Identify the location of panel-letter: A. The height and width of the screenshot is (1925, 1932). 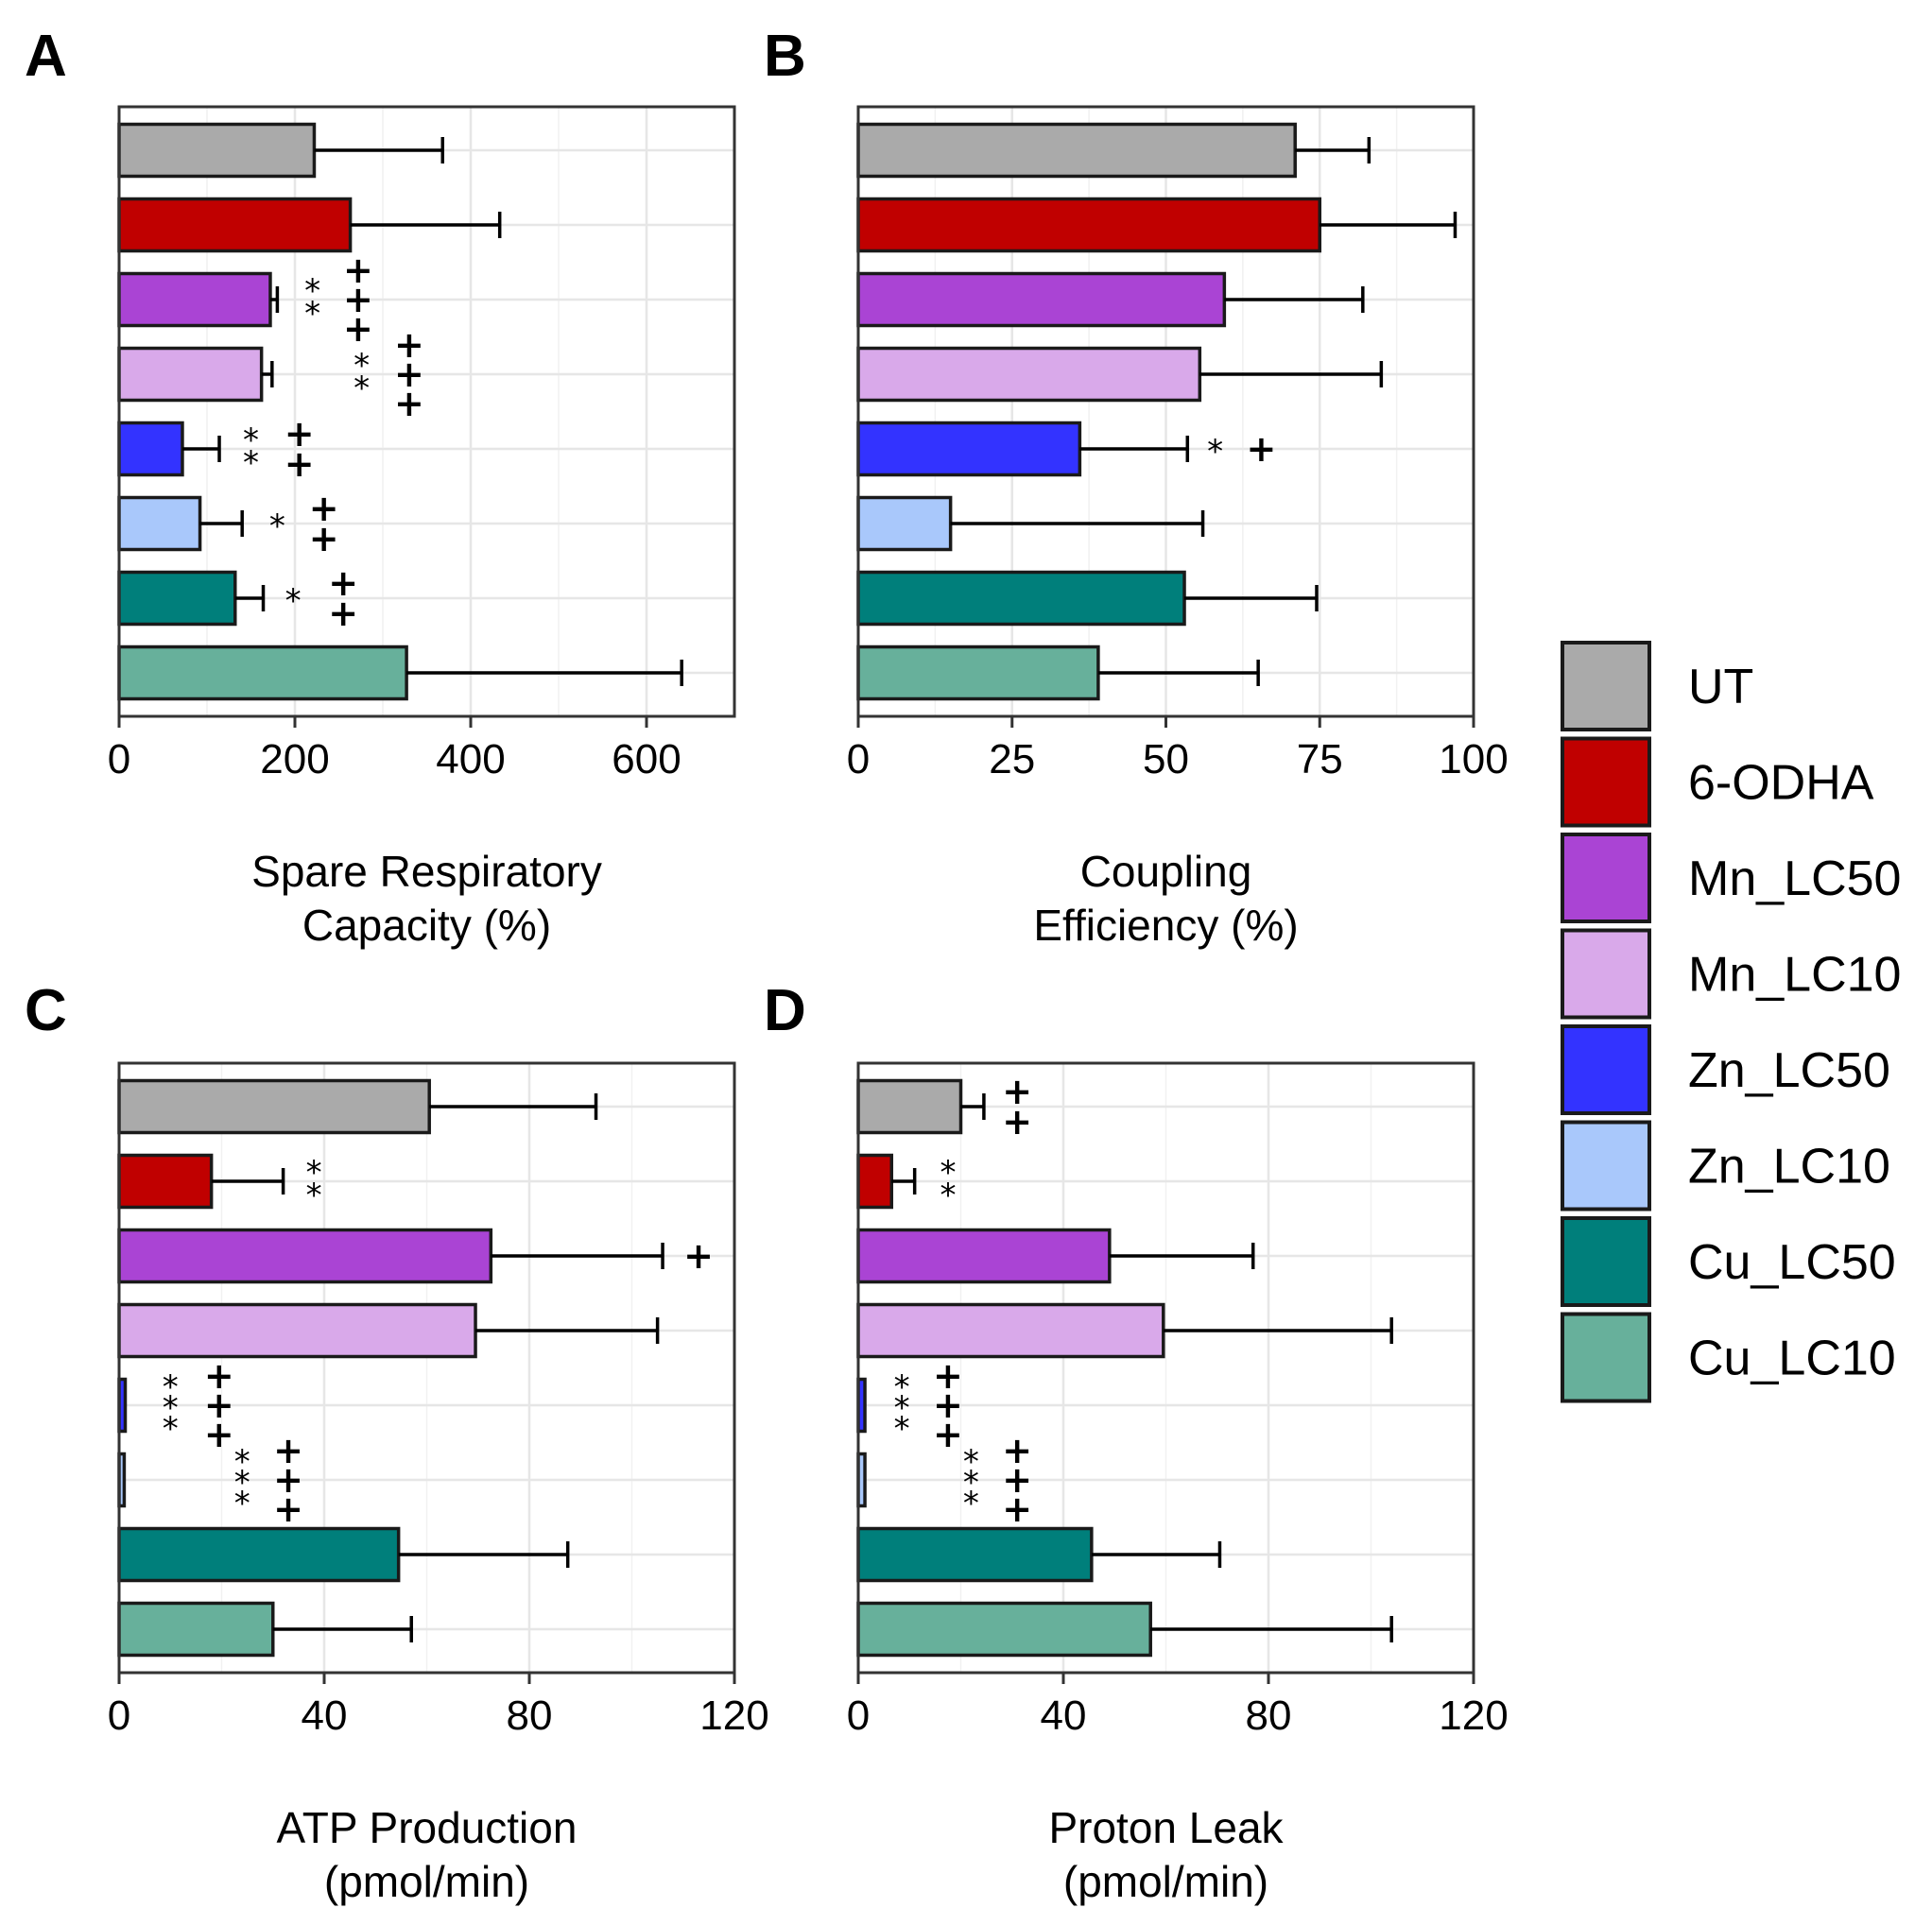
(46, 56).